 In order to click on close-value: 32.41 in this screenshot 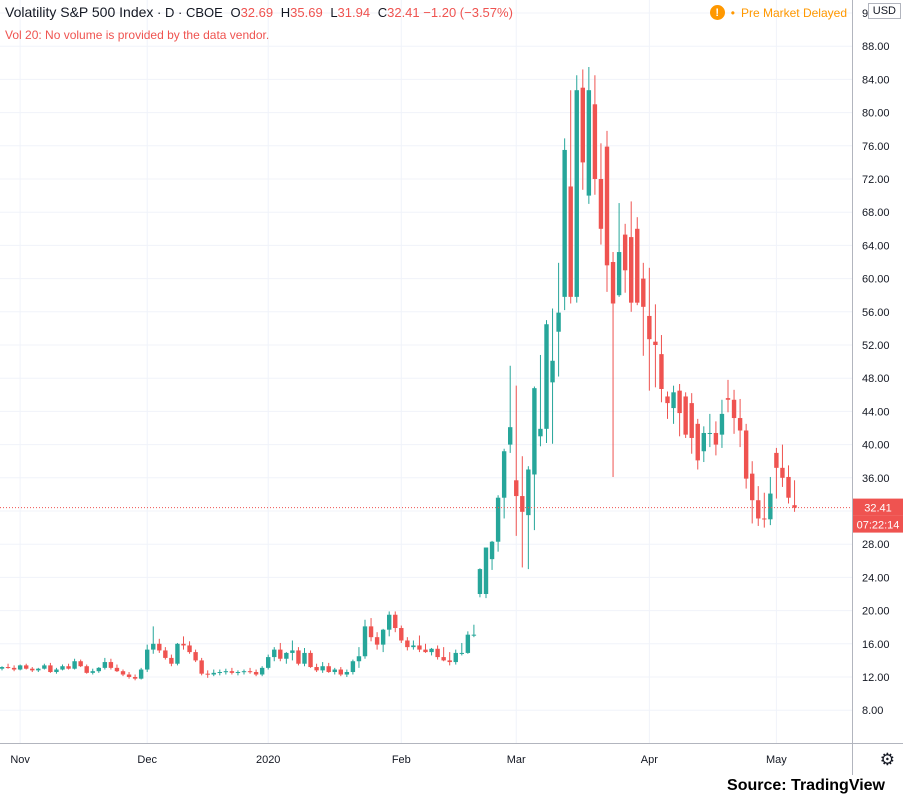, I will do `click(403, 12)`.